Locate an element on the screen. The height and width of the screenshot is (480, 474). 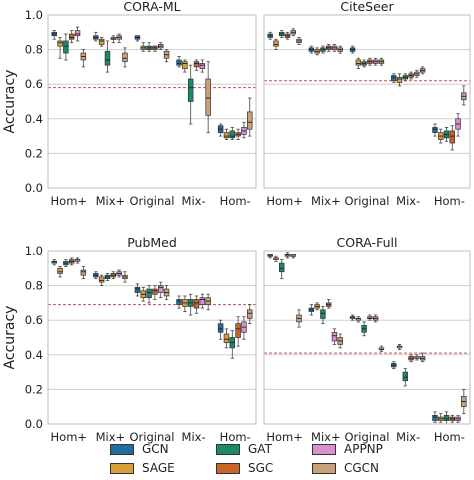
legend-swatch-sage is located at coordinates (122, 468).